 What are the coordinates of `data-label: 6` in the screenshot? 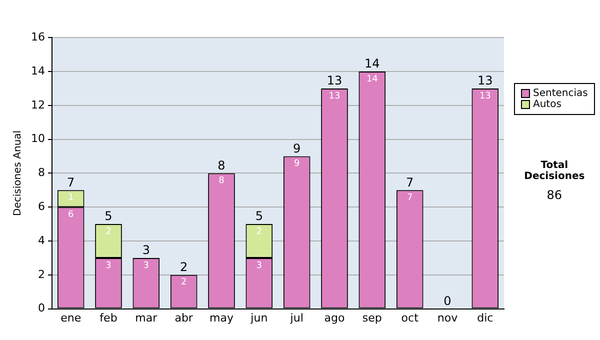 It's located at (71, 215).